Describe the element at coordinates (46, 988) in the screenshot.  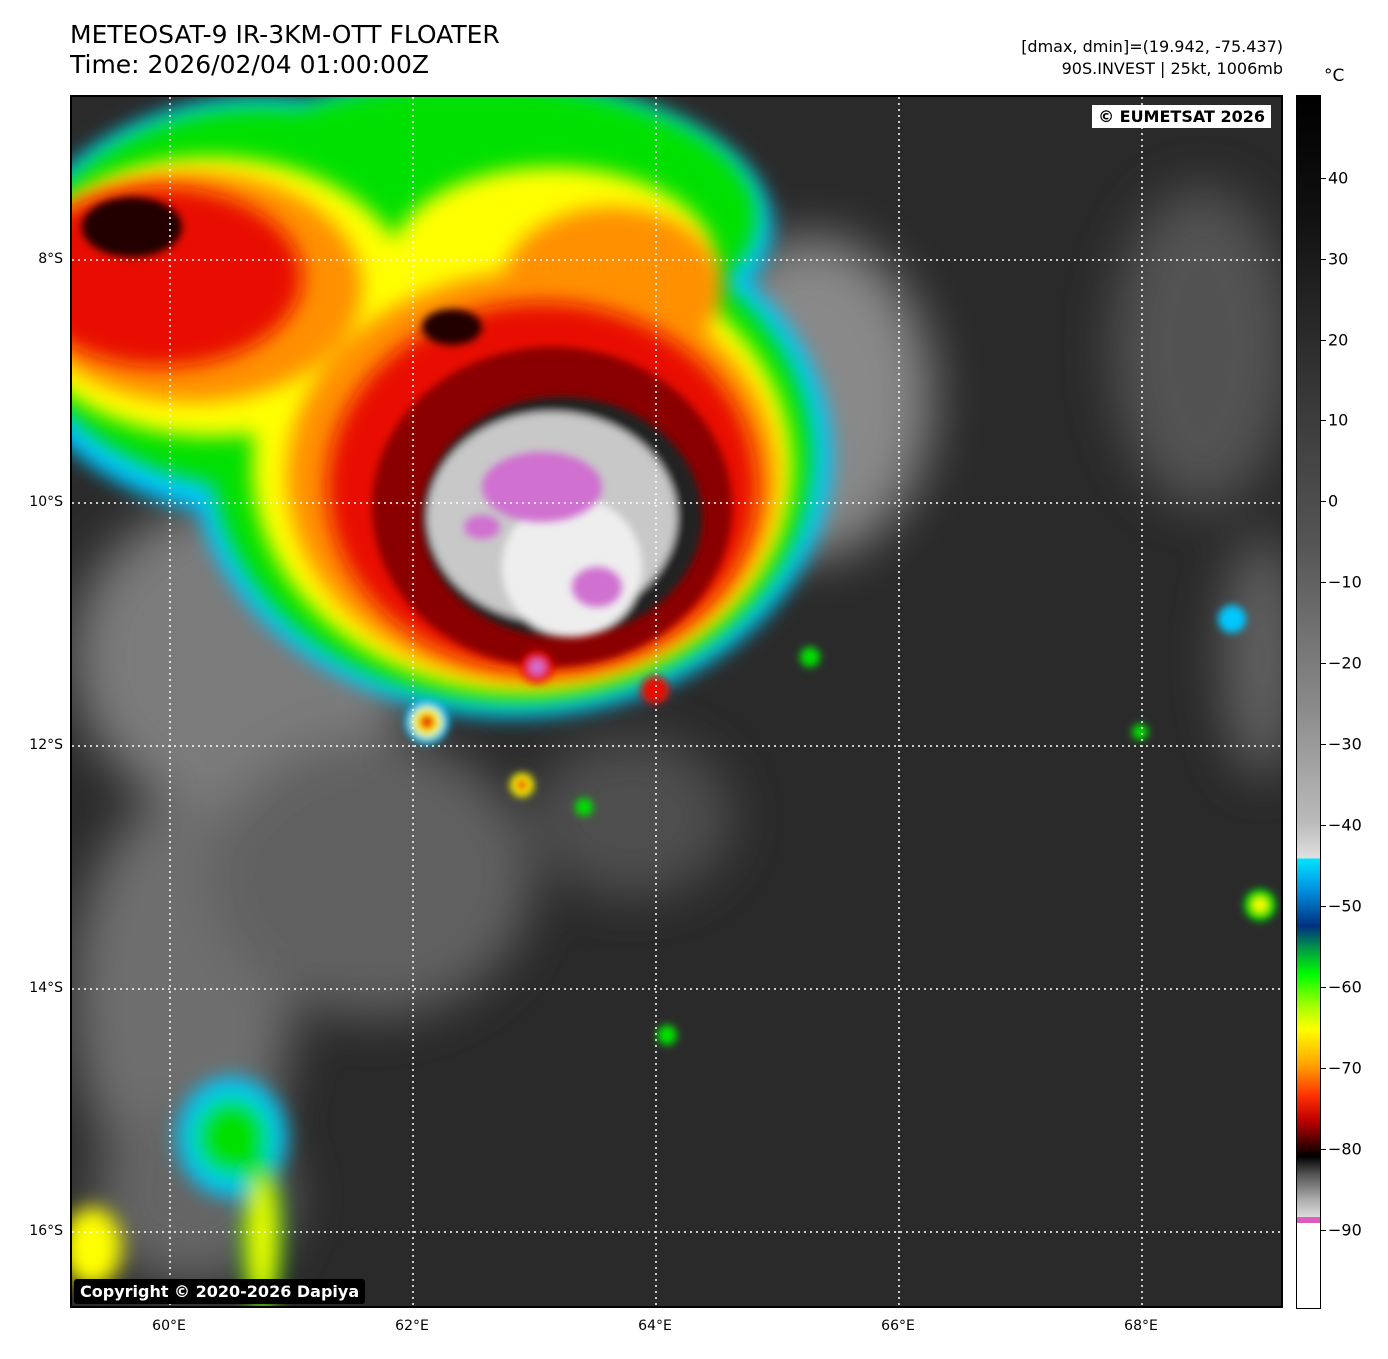
I see `lat-label: 14°S` at that location.